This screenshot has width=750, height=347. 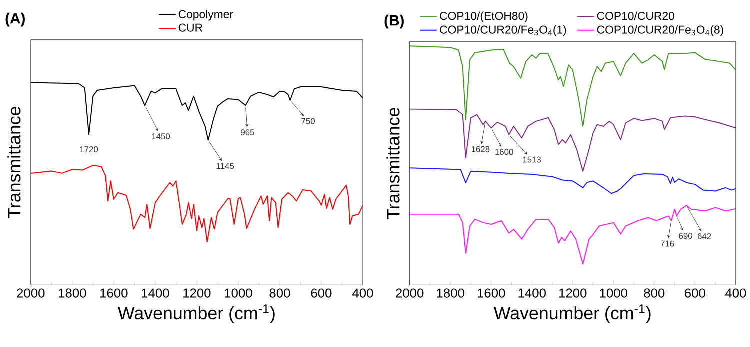 I want to click on annotation: 965, so click(x=247, y=133).